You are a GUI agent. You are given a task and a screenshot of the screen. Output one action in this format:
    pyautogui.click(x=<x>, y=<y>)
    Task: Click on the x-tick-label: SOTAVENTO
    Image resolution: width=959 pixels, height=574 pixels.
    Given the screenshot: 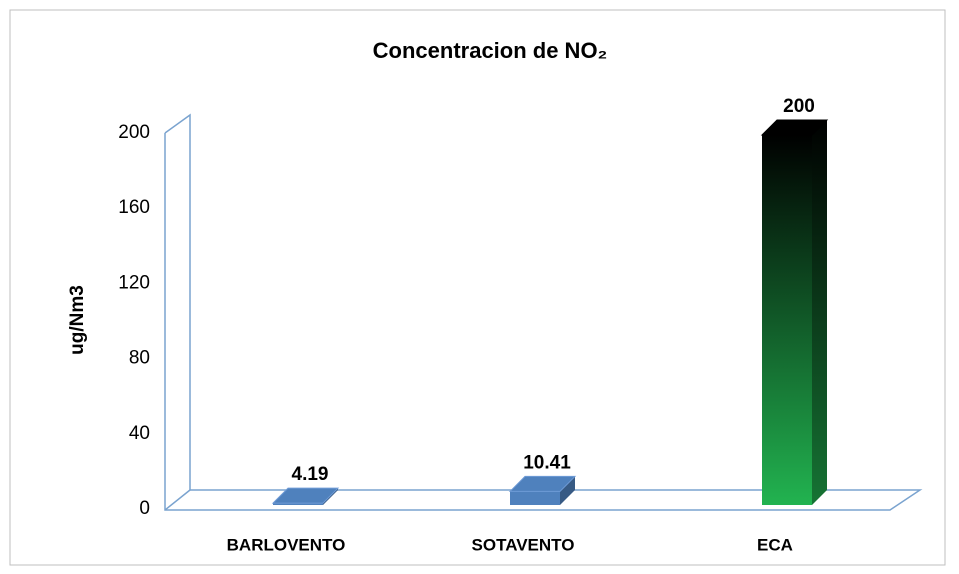 What is the action you would take?
    pyautogui.click(x=523, y=544)
    